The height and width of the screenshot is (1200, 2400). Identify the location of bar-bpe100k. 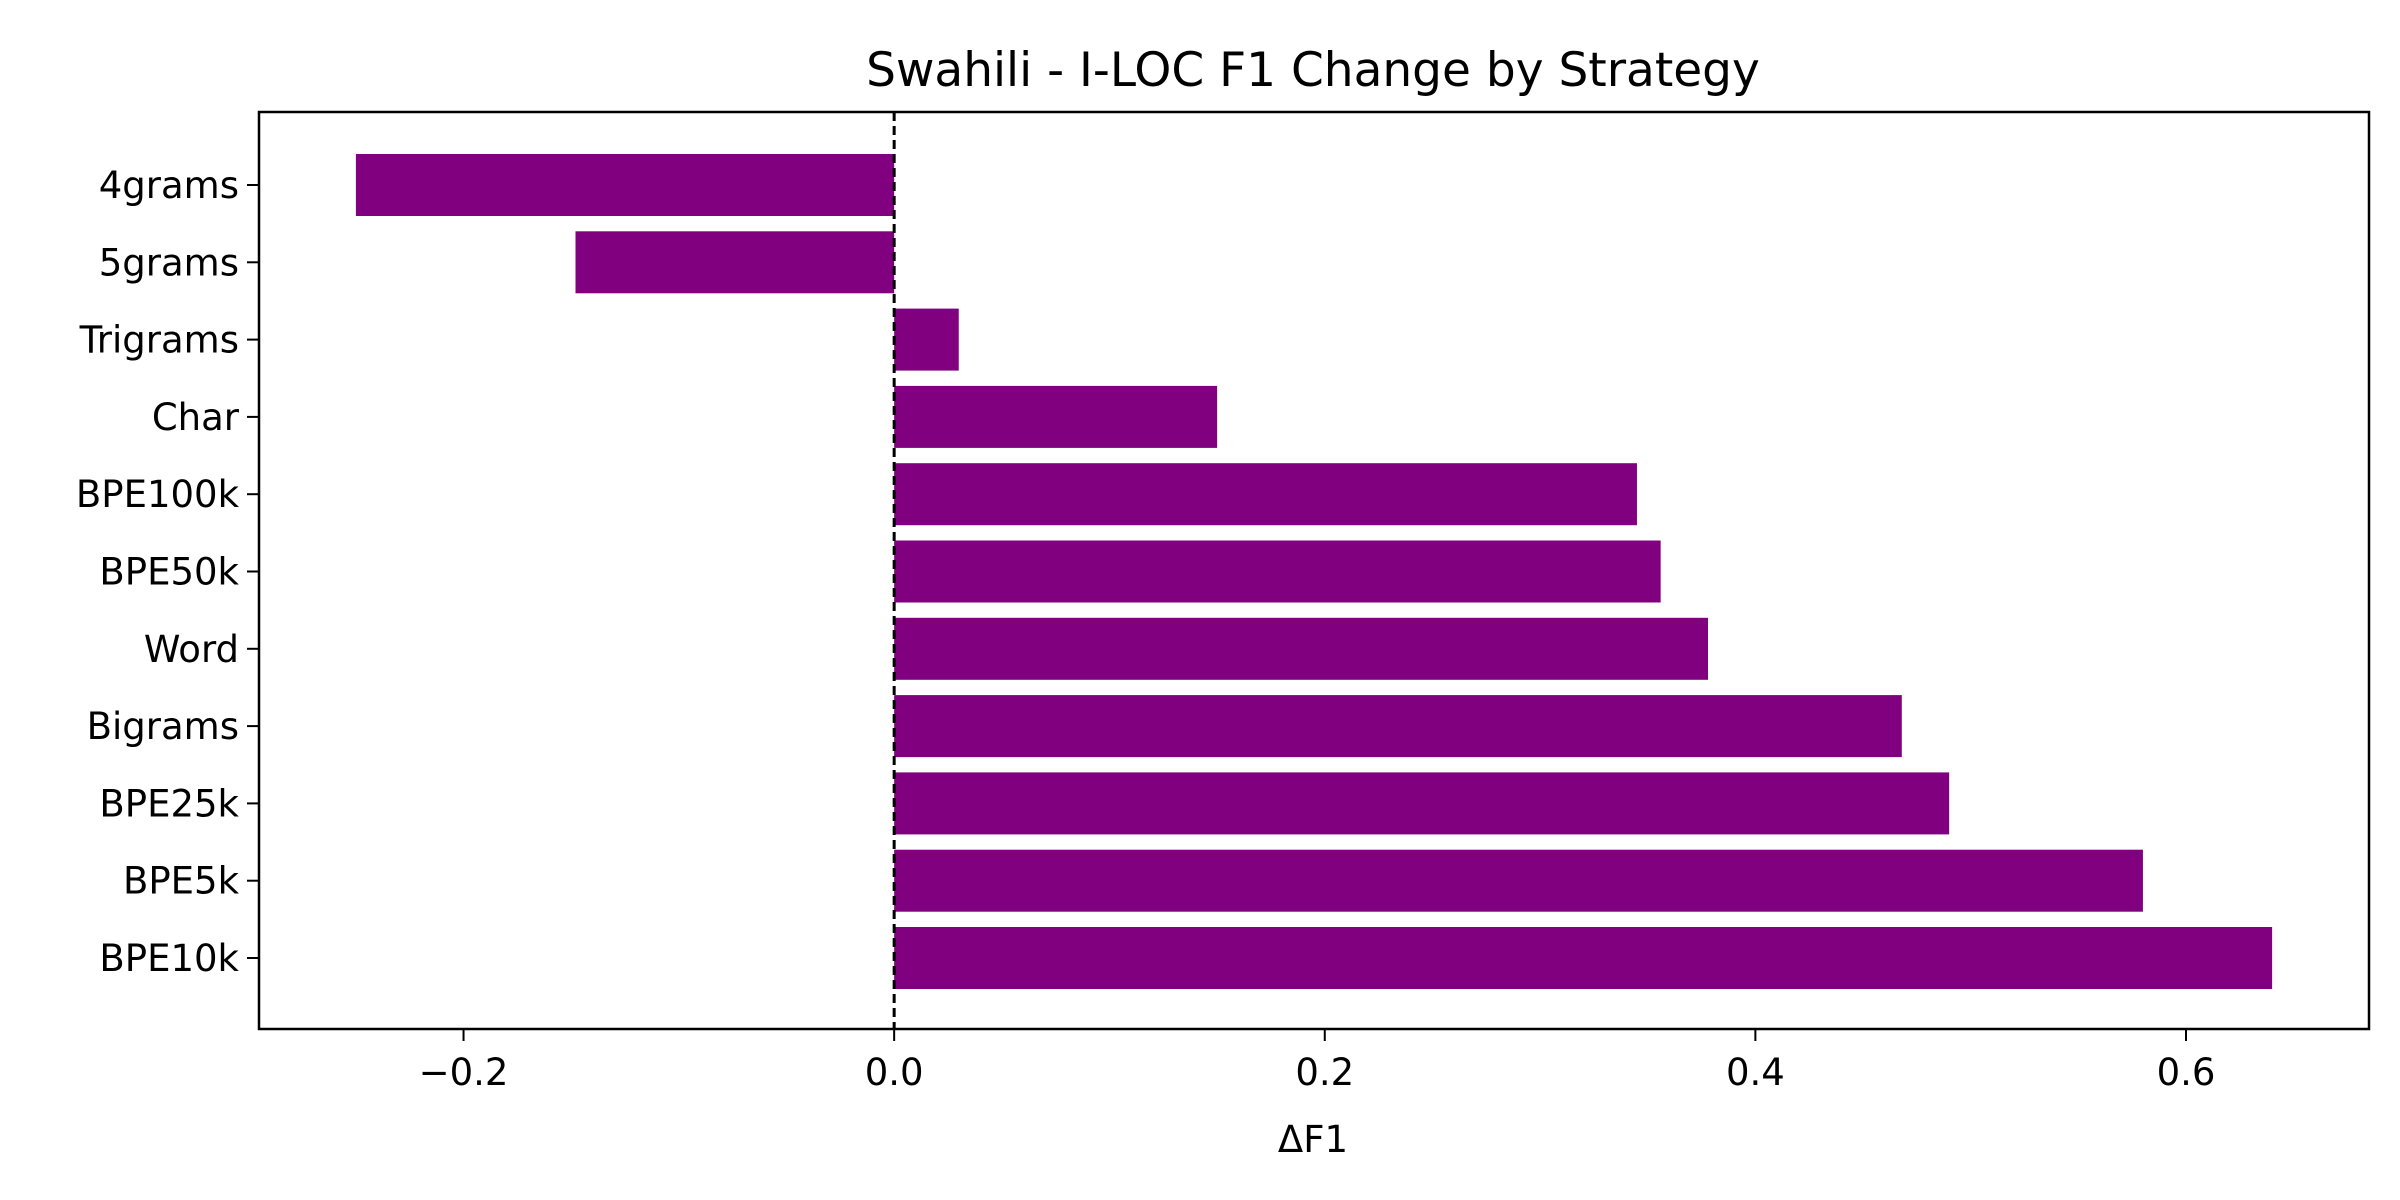
(1265, 494).